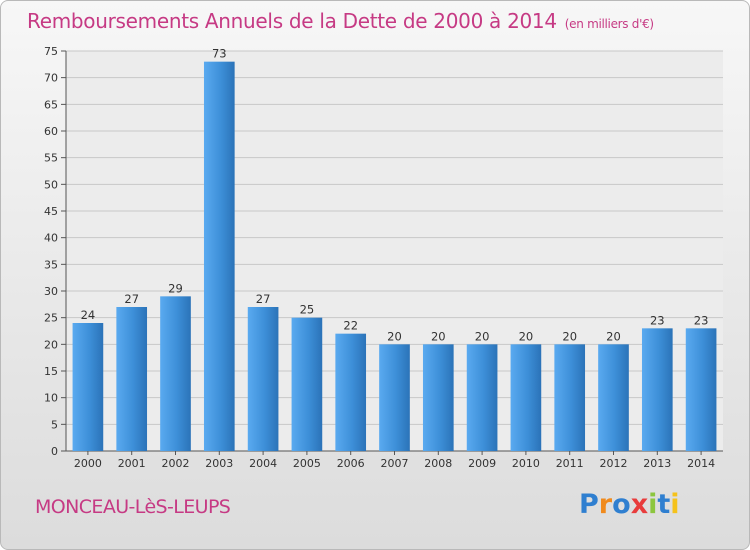  I want to click on y-tick-label: 20, so click(51, 344).